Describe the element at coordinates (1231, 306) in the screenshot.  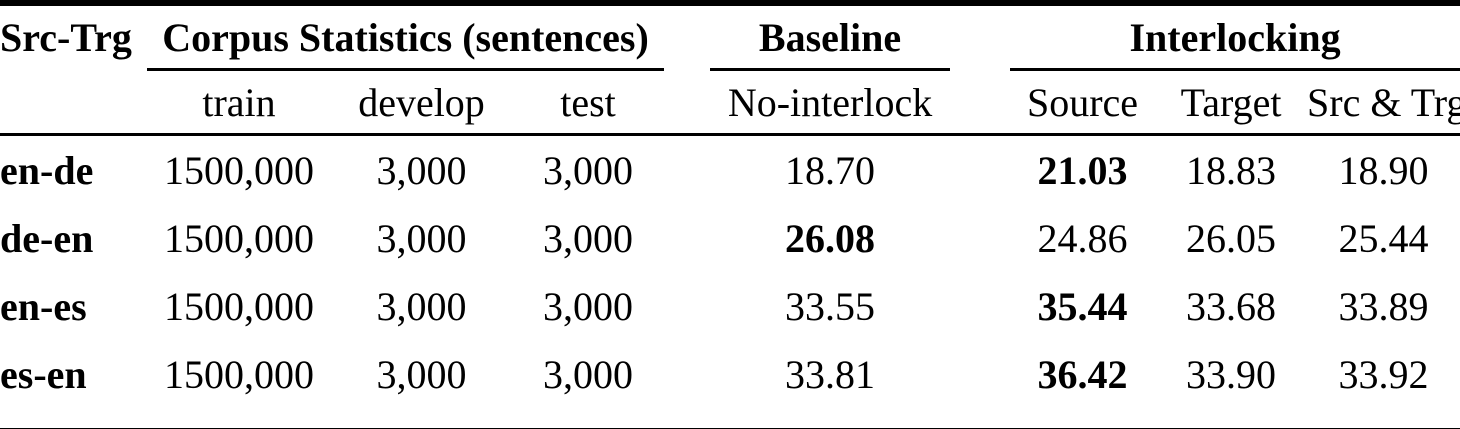
I see `cell-target: 33.68` at that location.